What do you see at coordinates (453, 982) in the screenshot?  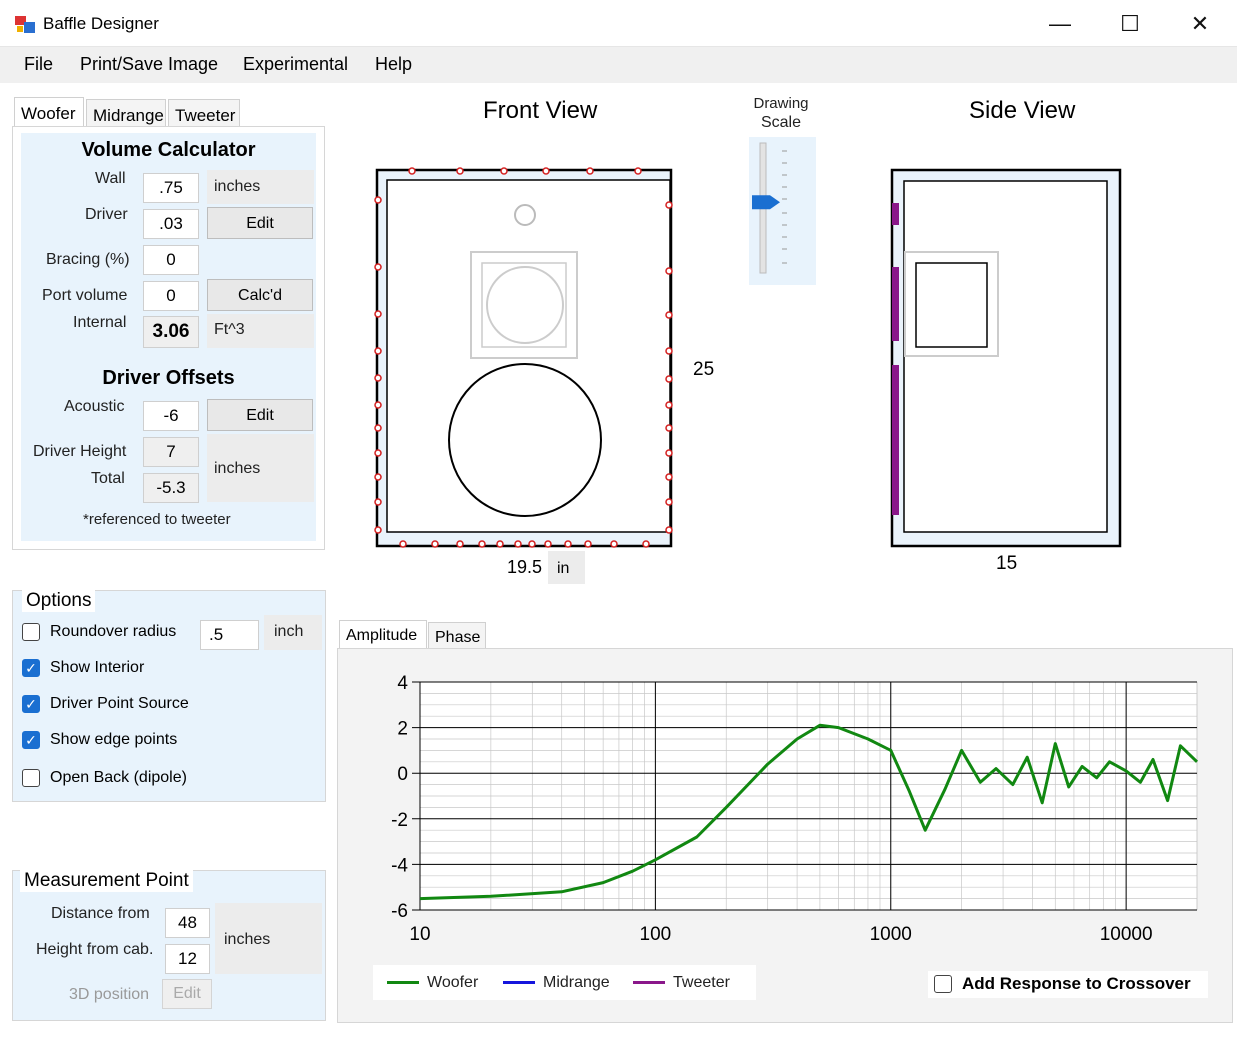 I see `legend-woofer-label: Woofer` at bounding box center [453, 982].